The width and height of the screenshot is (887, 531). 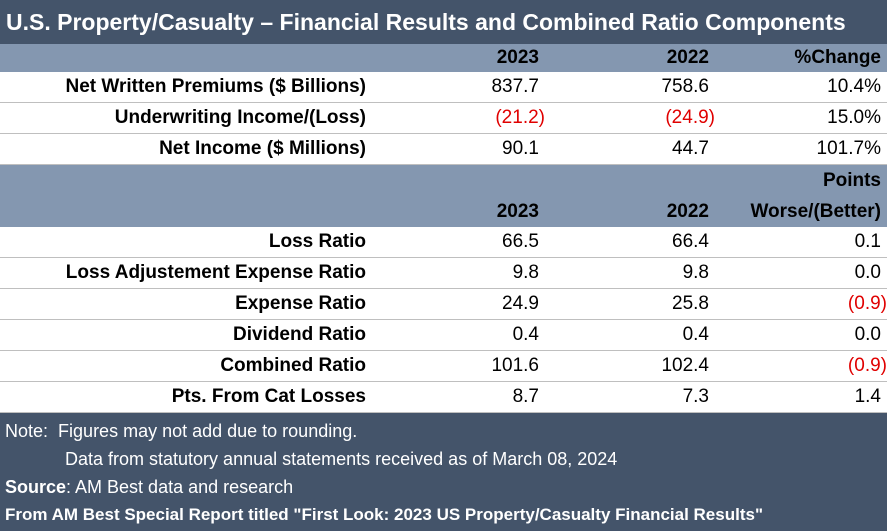 What do you see at coordinates (458, 304) in the screenshot?
I see `cell: 24.9` at bounding box center [458, 304].